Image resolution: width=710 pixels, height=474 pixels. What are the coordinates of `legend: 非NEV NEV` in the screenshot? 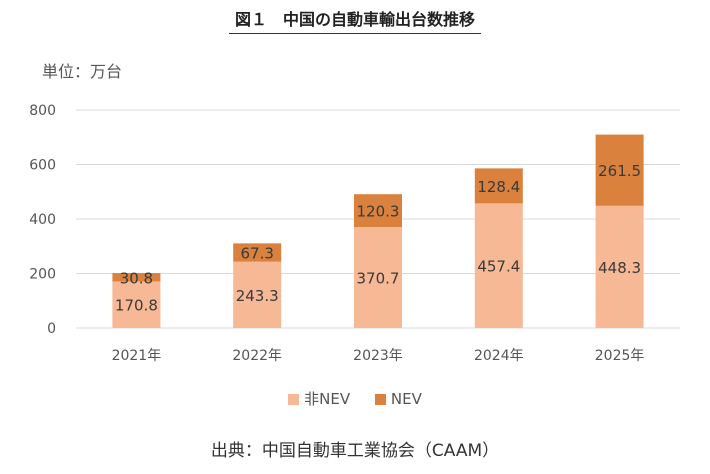 It's located at (355, 398).